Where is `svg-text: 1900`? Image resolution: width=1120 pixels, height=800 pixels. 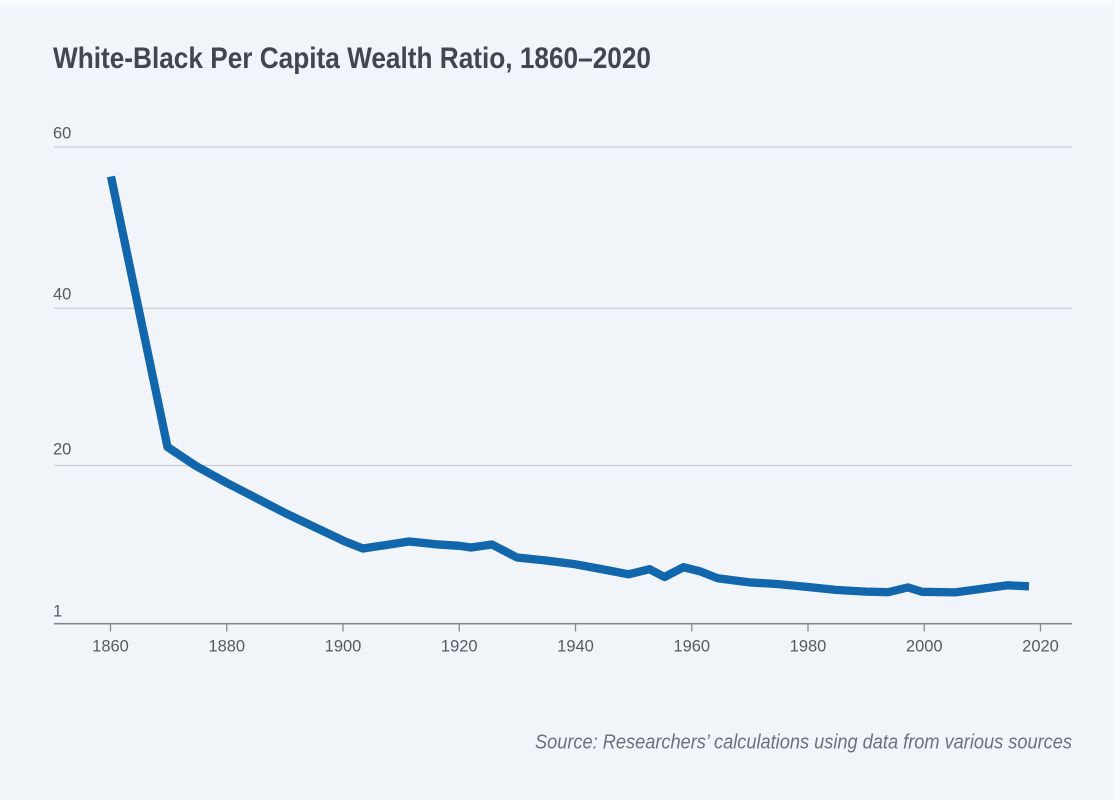
svg-text: 1900 is located at coordinates (343, 647).